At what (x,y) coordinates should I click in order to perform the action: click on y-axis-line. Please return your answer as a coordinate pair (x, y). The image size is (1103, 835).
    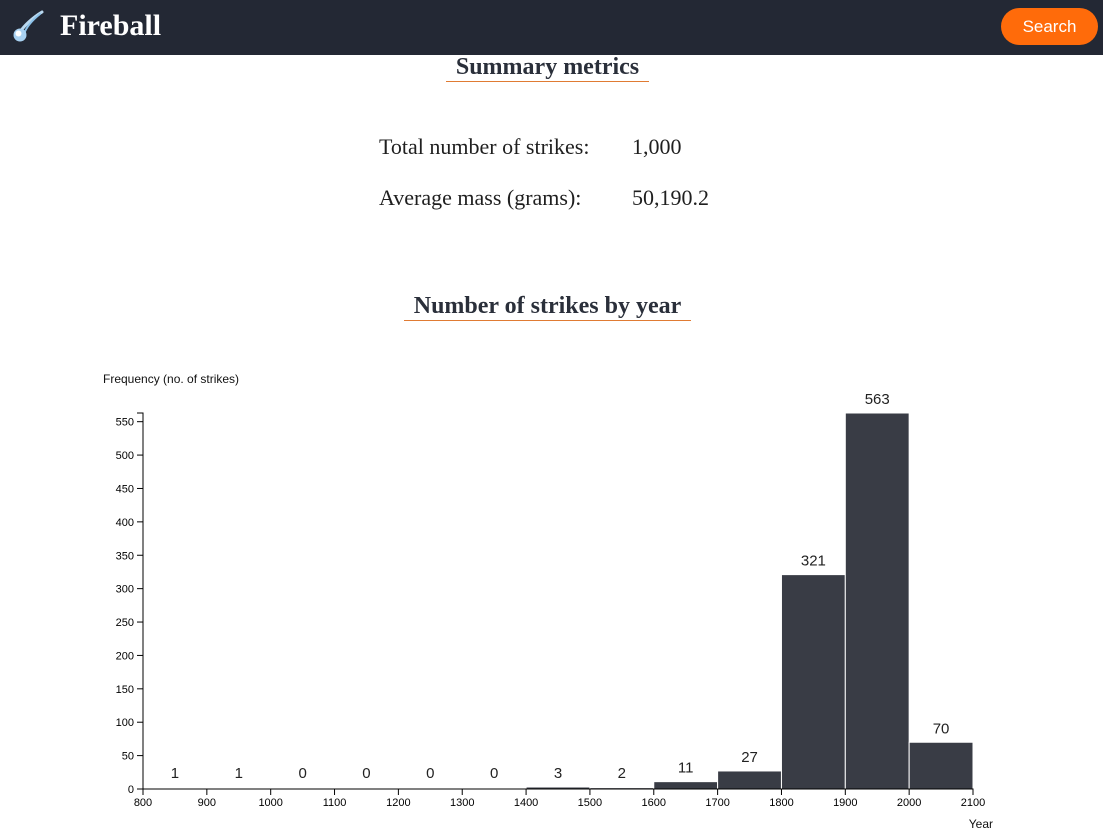
    Looking at the image, I should click on (140, 601).